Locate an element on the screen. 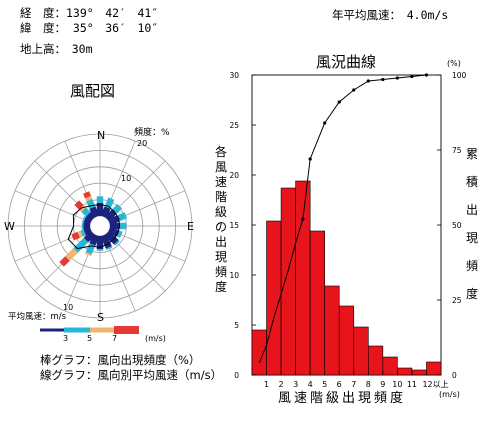 This screenshot has height=424, width=485. rose-bar-SE-lt3 is located at coordinates (111, 237).